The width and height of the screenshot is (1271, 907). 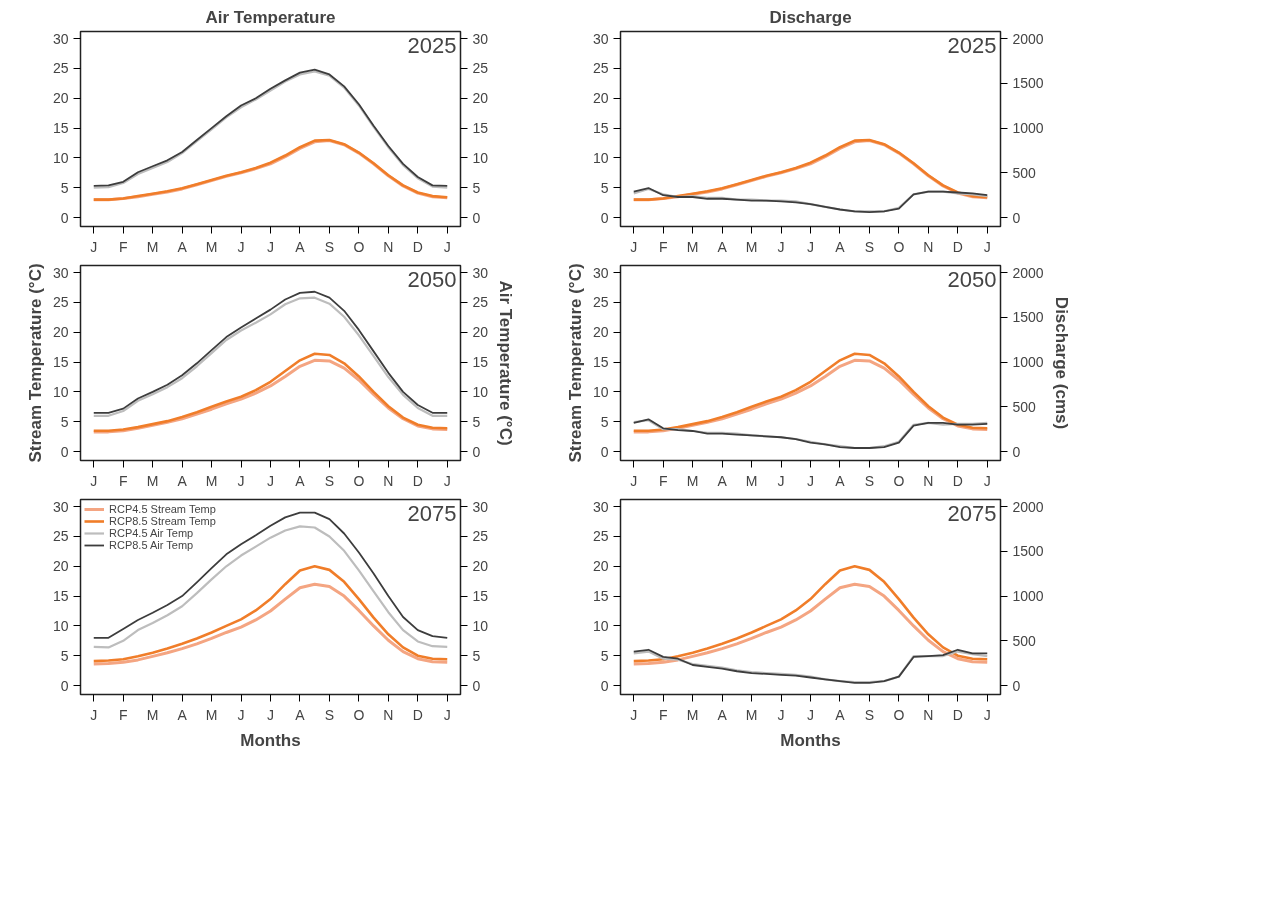 What do you see at coordinates (810, 17) in the screenshot?
I see `chart-title: Discharge` at bounding box center [810, 17].